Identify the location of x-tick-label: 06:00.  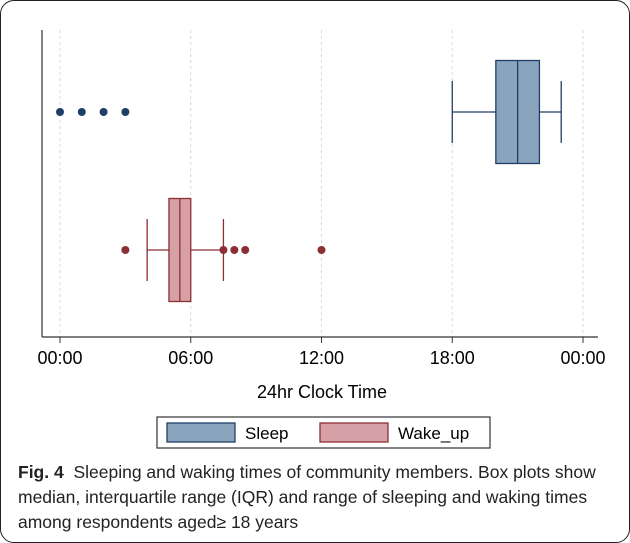
(190, 358).